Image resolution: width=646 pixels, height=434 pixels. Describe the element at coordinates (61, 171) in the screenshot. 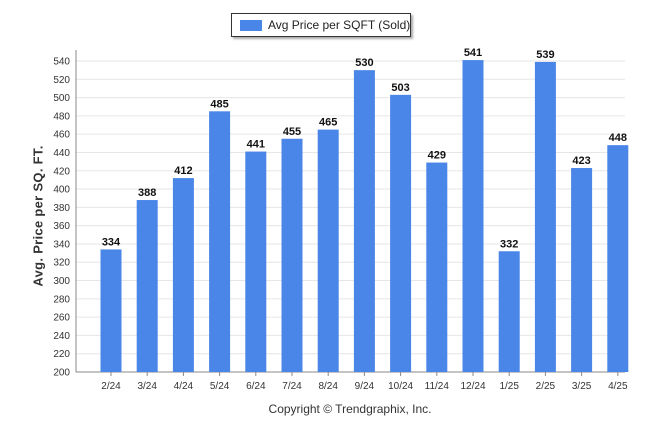

I see `y-tick-label: 420` at that location.